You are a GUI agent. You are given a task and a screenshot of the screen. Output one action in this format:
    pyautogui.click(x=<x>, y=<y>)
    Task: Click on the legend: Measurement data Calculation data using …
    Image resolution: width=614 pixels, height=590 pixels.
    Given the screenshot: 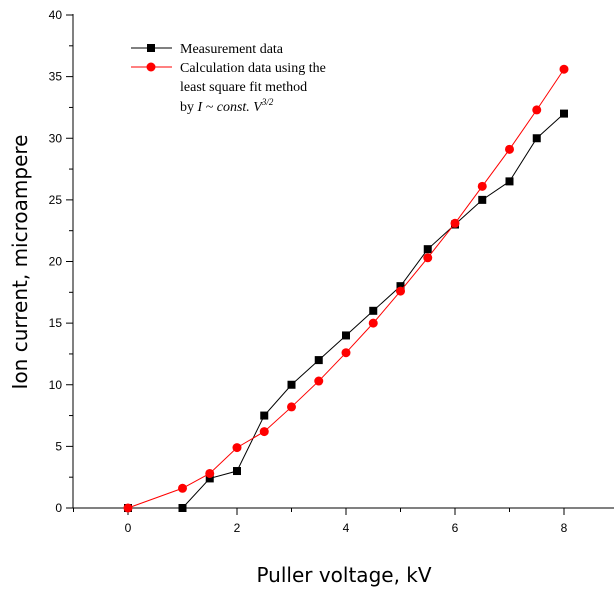 What is the action you would take?
    pyautogui.click(x=228, y=78)
    